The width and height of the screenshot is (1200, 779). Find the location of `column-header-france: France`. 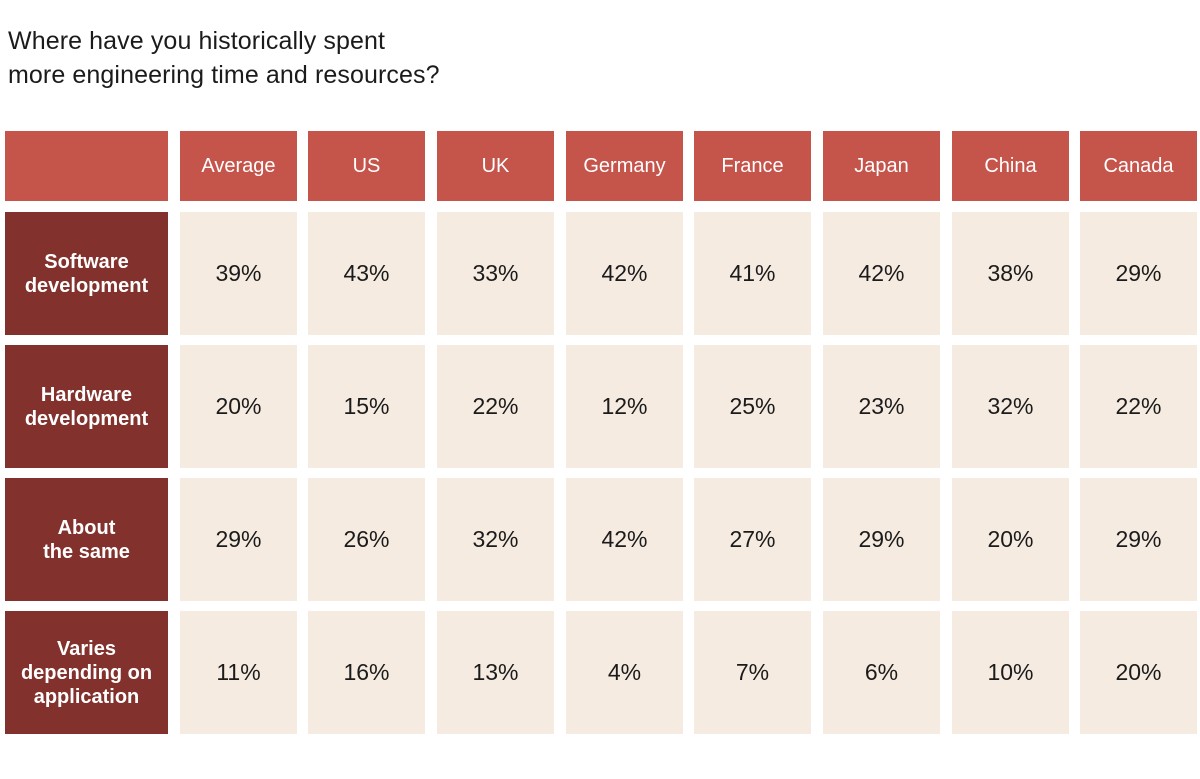

column-header-france: France is located at coordinates (752, 166).